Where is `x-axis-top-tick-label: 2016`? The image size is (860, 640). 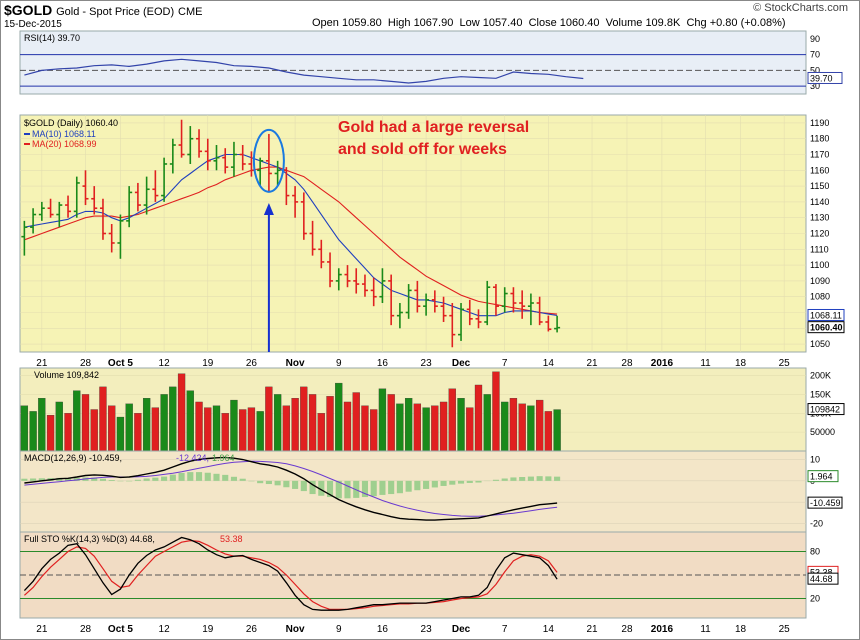
x-axis-top-tick-label: 2016 is located at coordinates (662, 363).